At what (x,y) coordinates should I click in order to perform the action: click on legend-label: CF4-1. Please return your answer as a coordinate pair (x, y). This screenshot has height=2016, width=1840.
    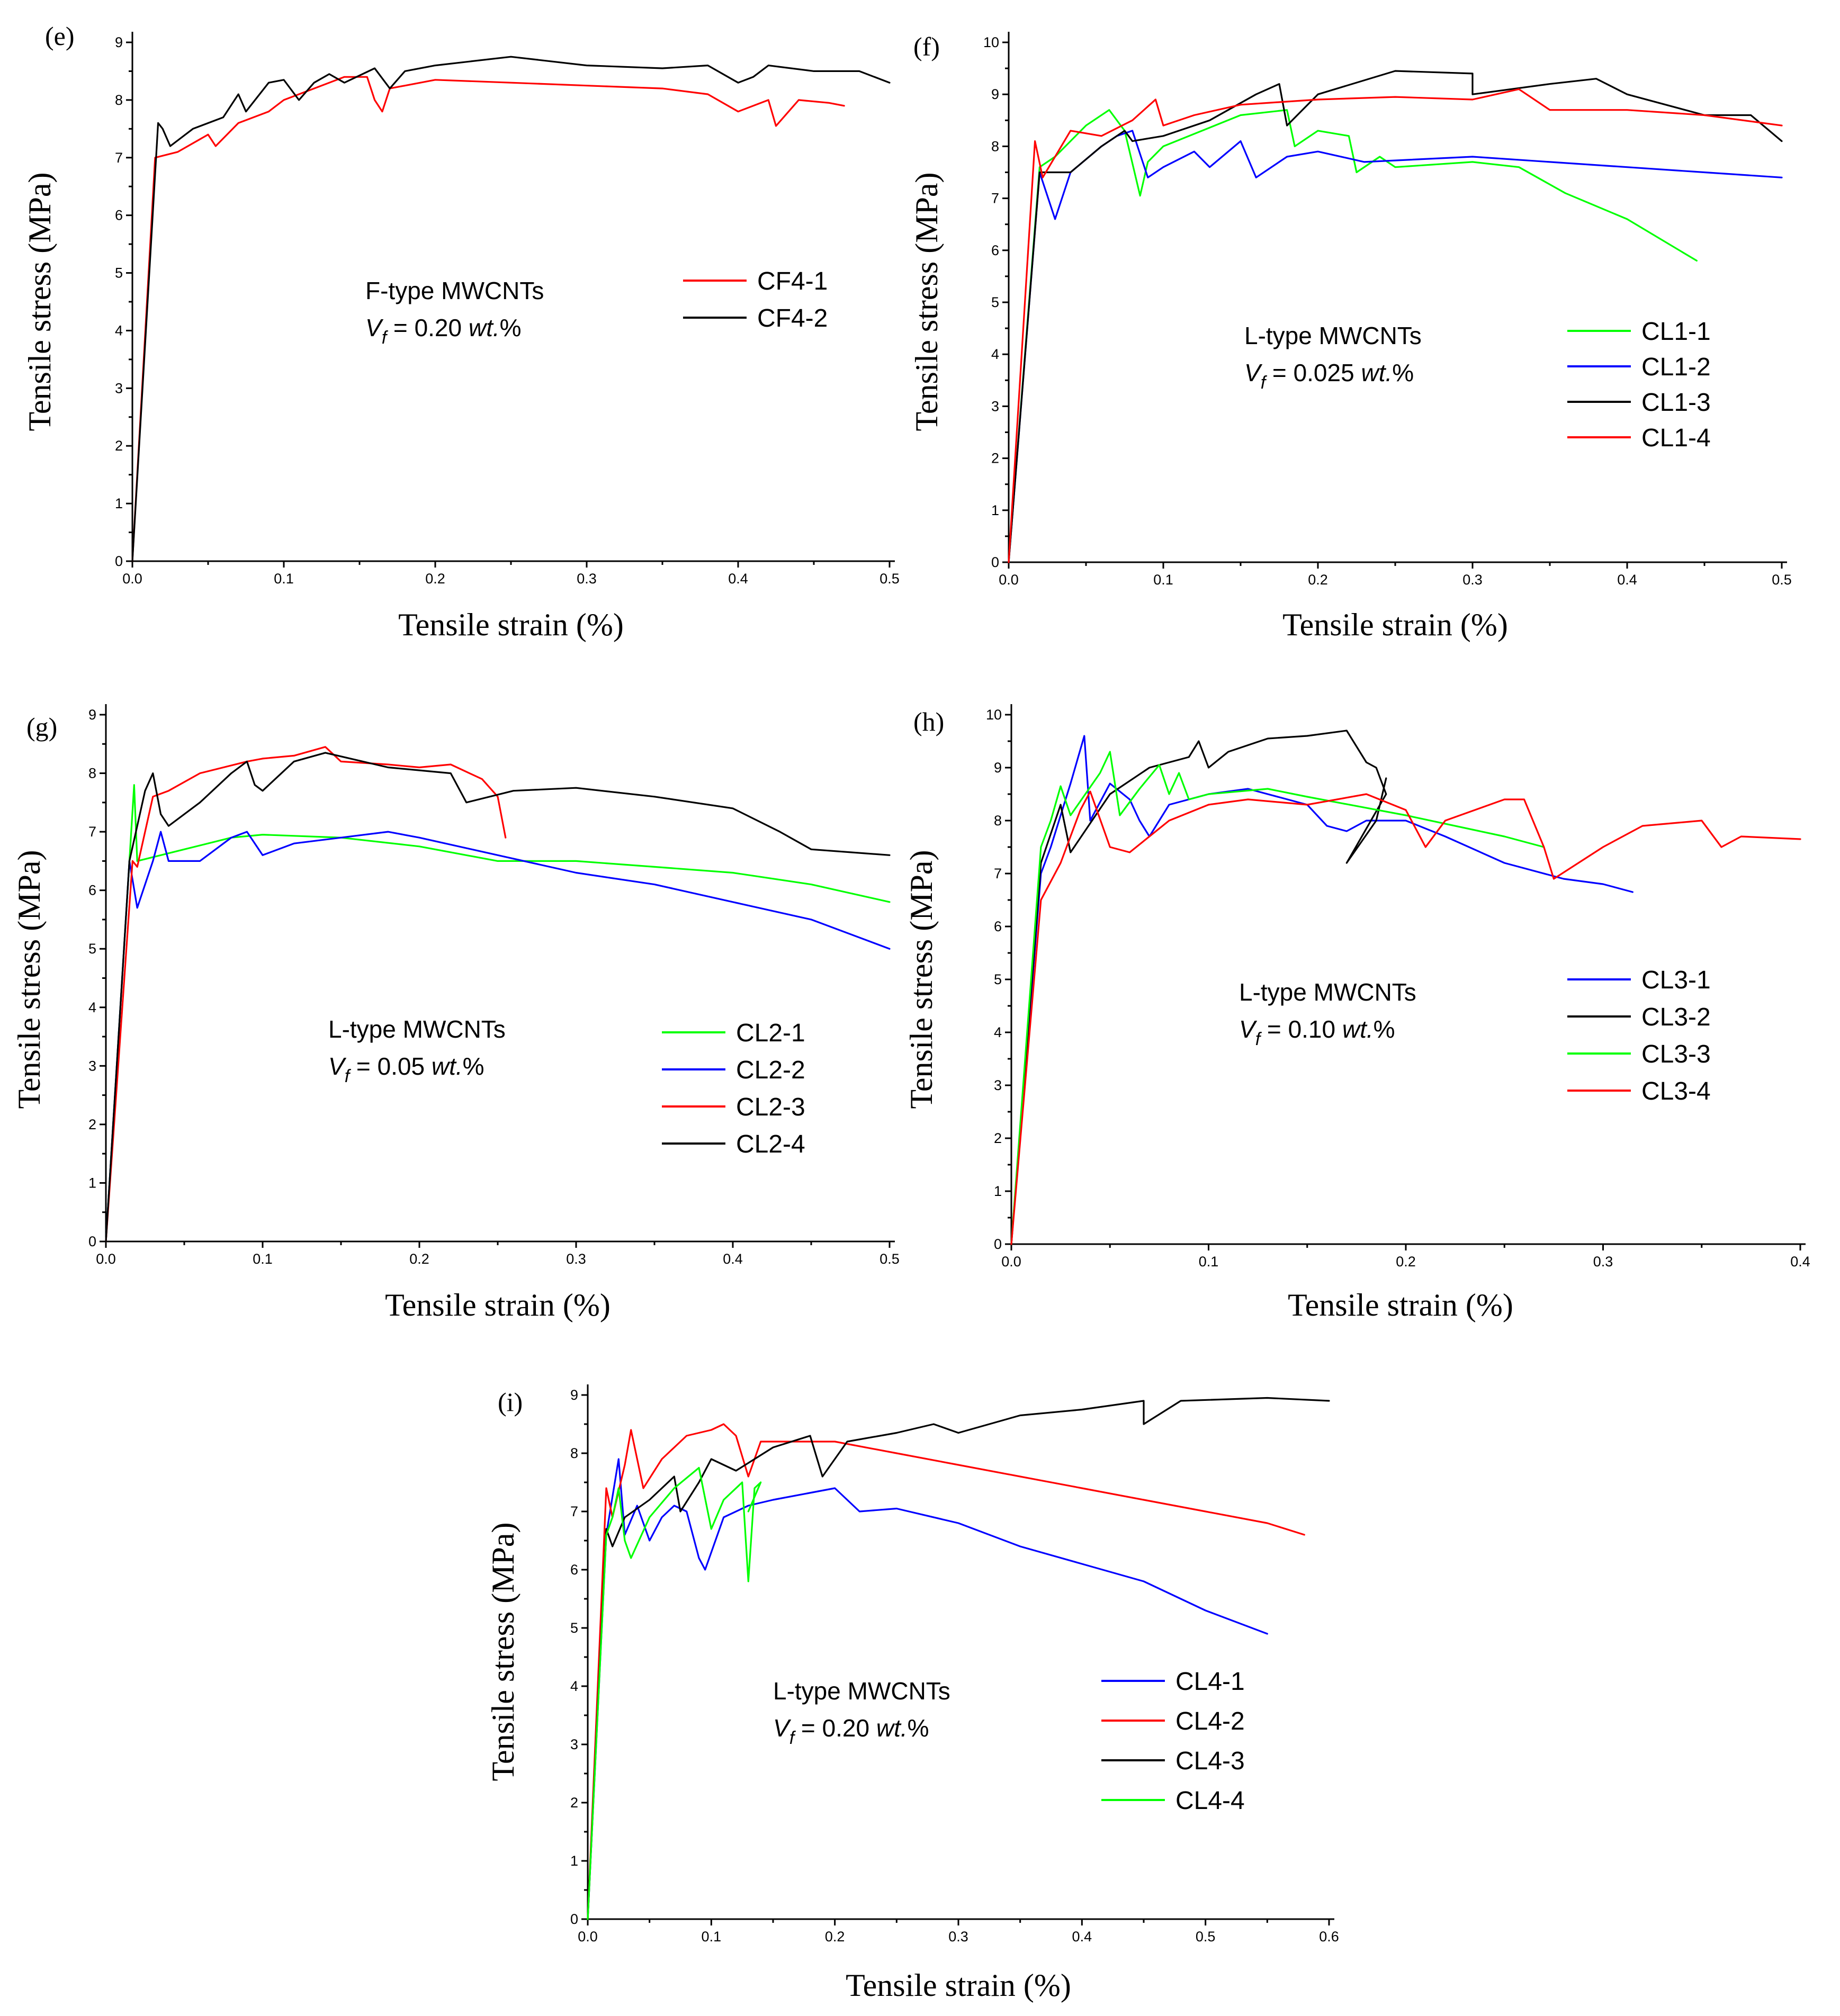
    Looking at the image, I should click on (792, 281).